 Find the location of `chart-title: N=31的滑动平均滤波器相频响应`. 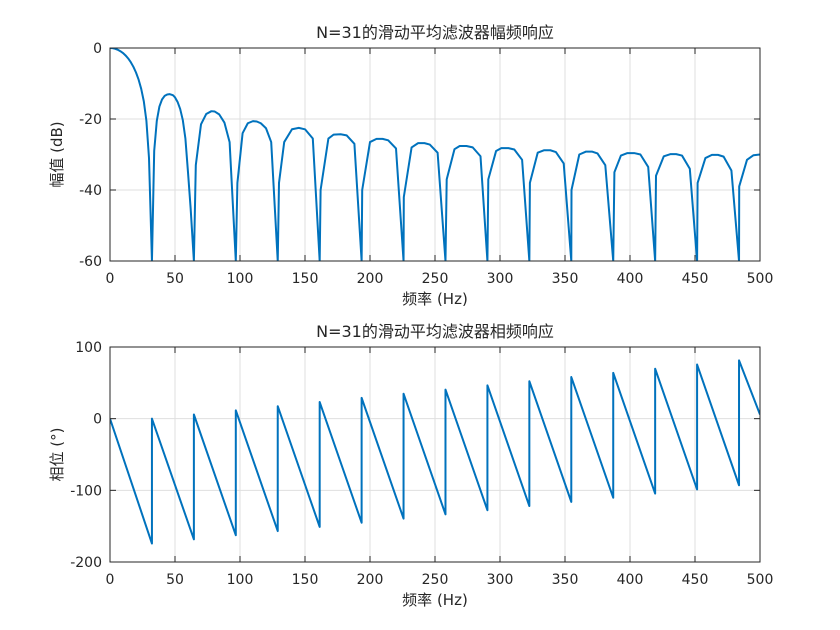

chart-title: N=31的滑动平均滤波器相频响应 is located at coordinates (435, 331).